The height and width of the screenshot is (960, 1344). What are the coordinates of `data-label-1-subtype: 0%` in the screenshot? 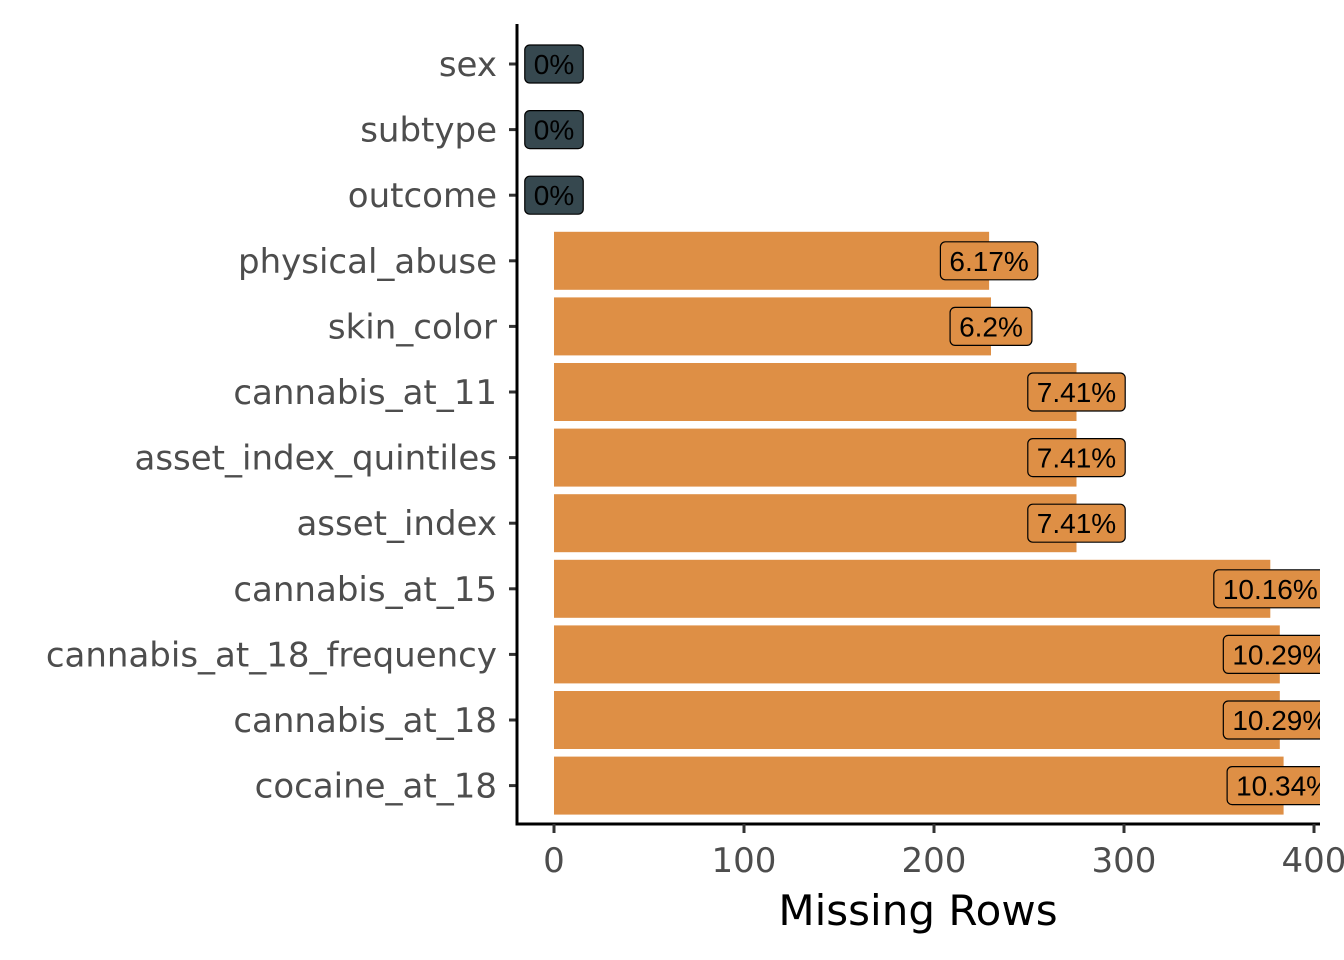 It's located at (554, 129).